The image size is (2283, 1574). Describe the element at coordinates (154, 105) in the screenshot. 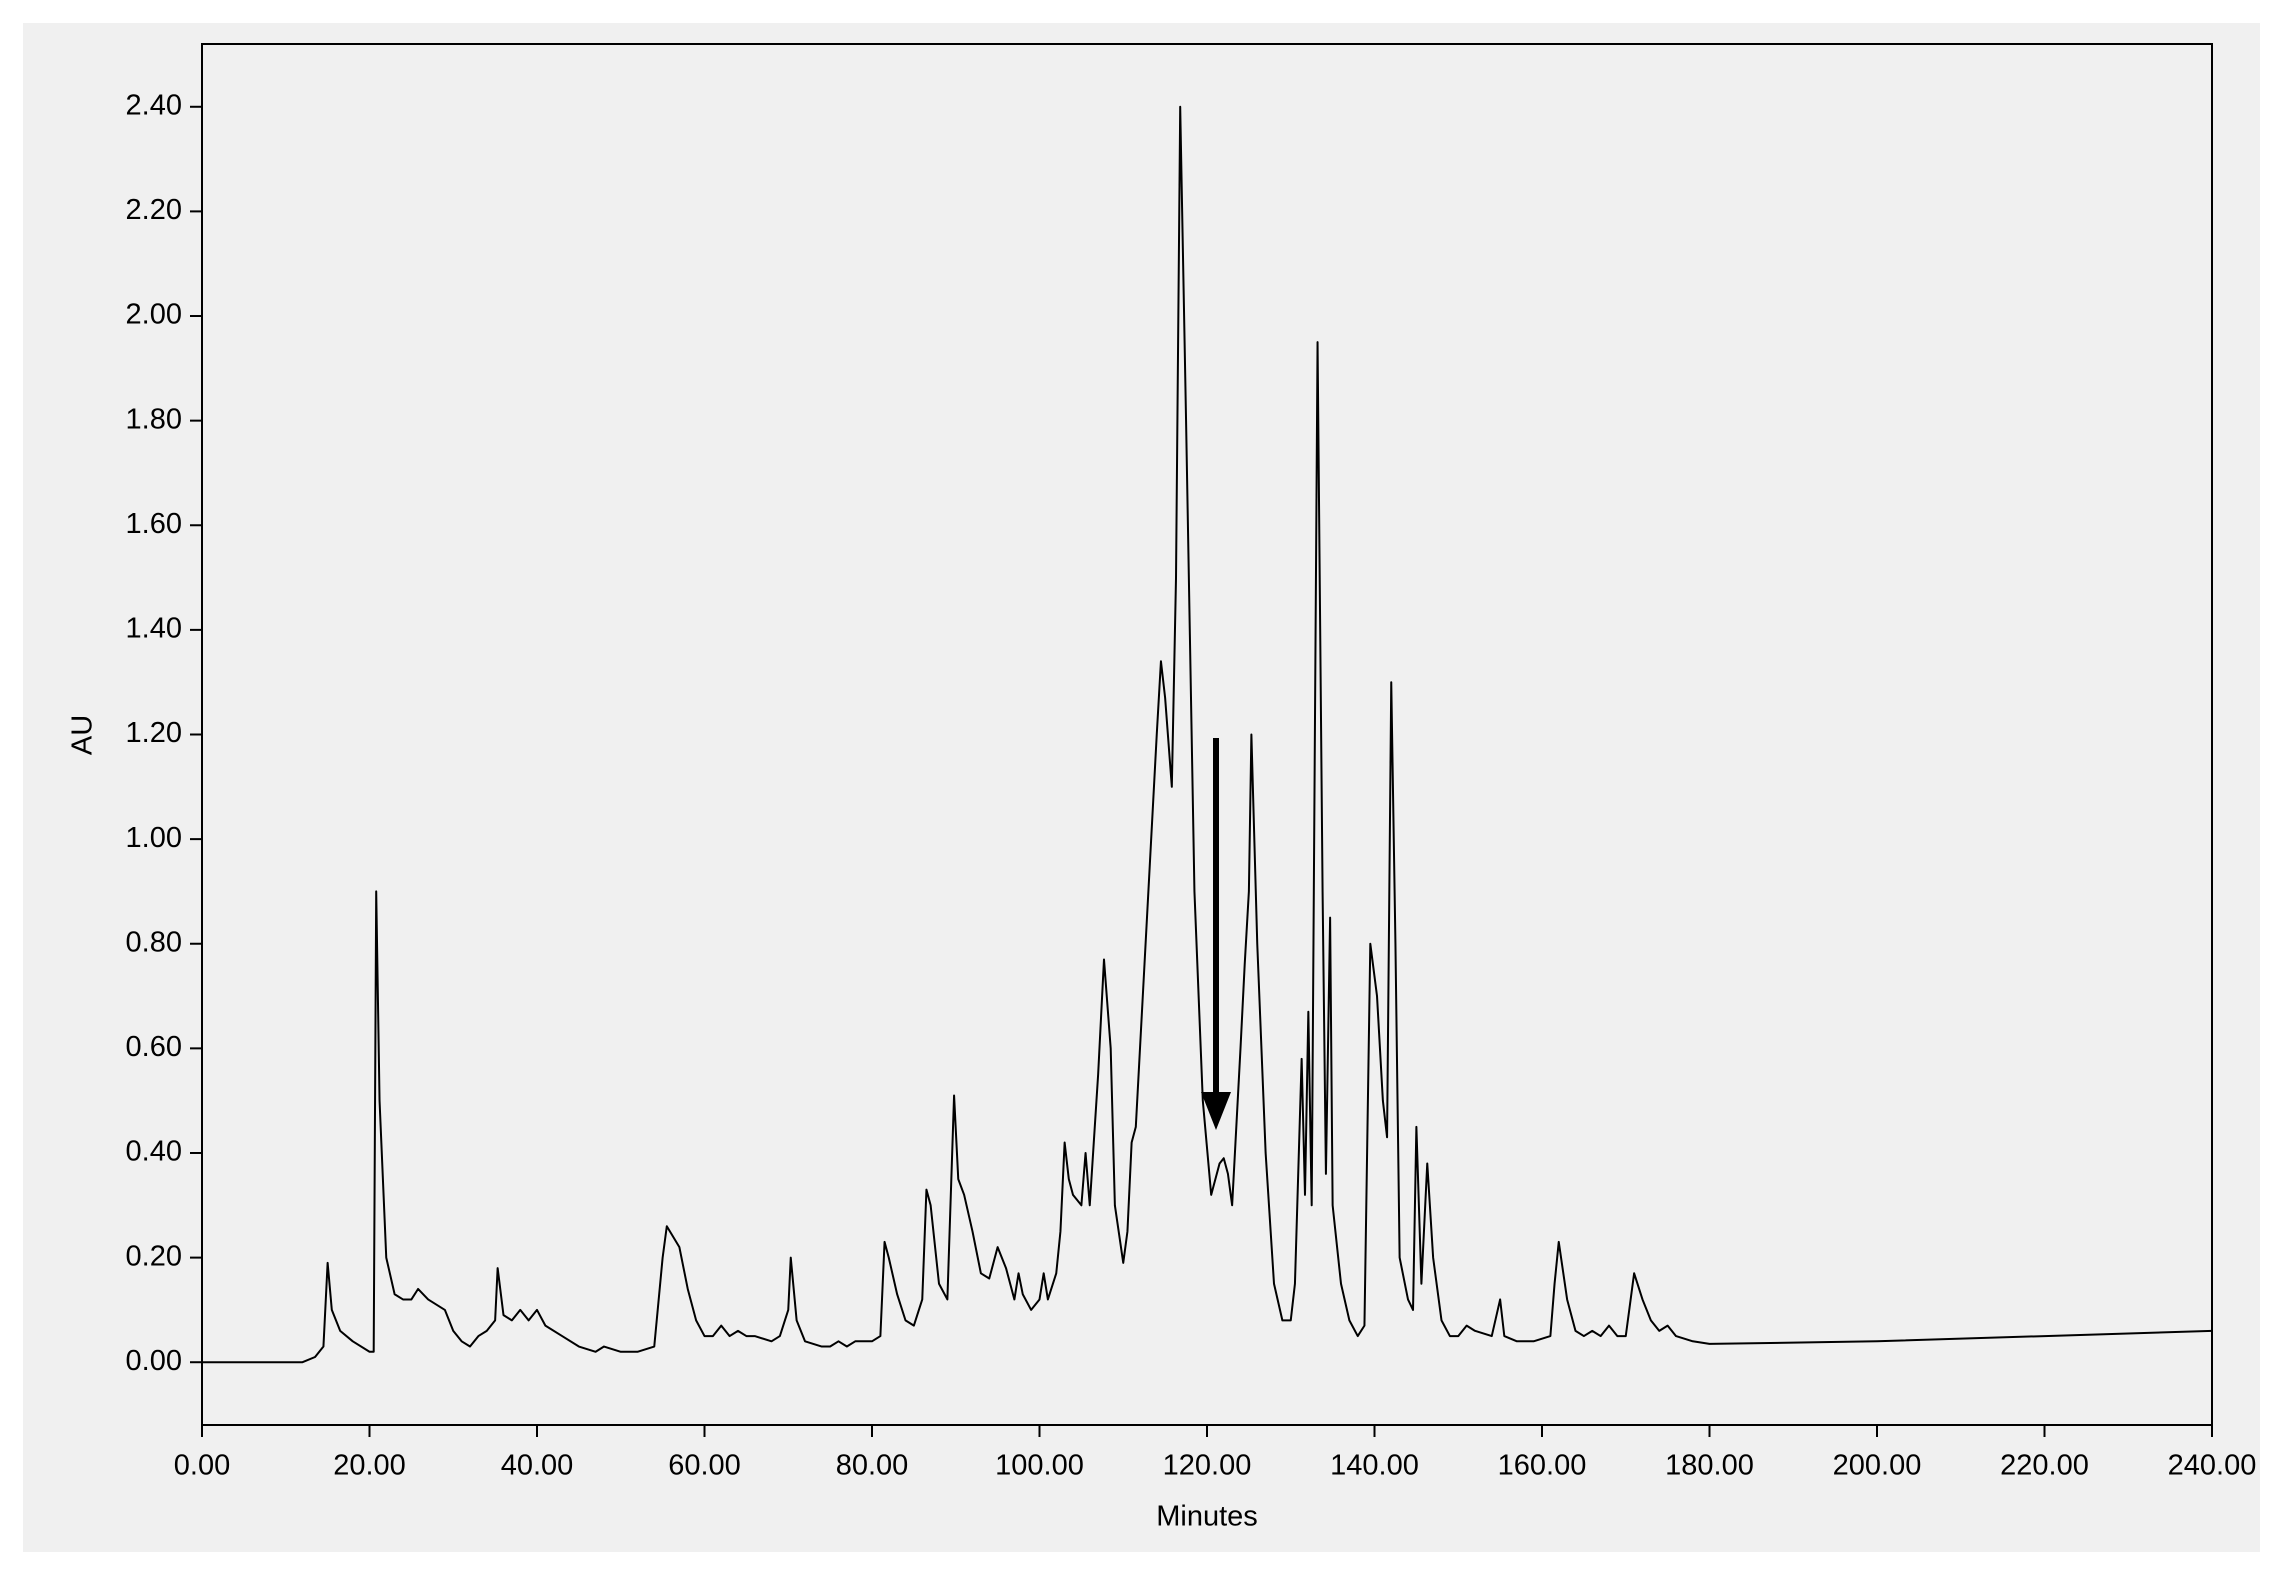

I see `y-tick-label: 2.40` at that location.